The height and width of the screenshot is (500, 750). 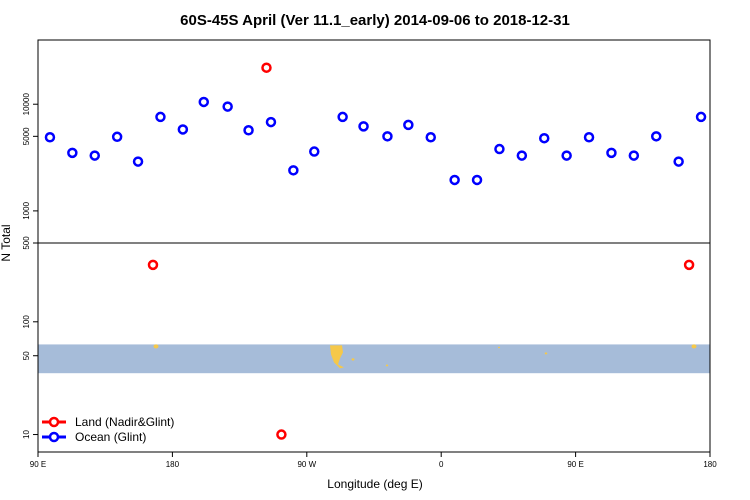 What do you see at coordinates (26, 322) in the screenshot?
I see `y-tick-label: 100` at bounding box center [26, 322].